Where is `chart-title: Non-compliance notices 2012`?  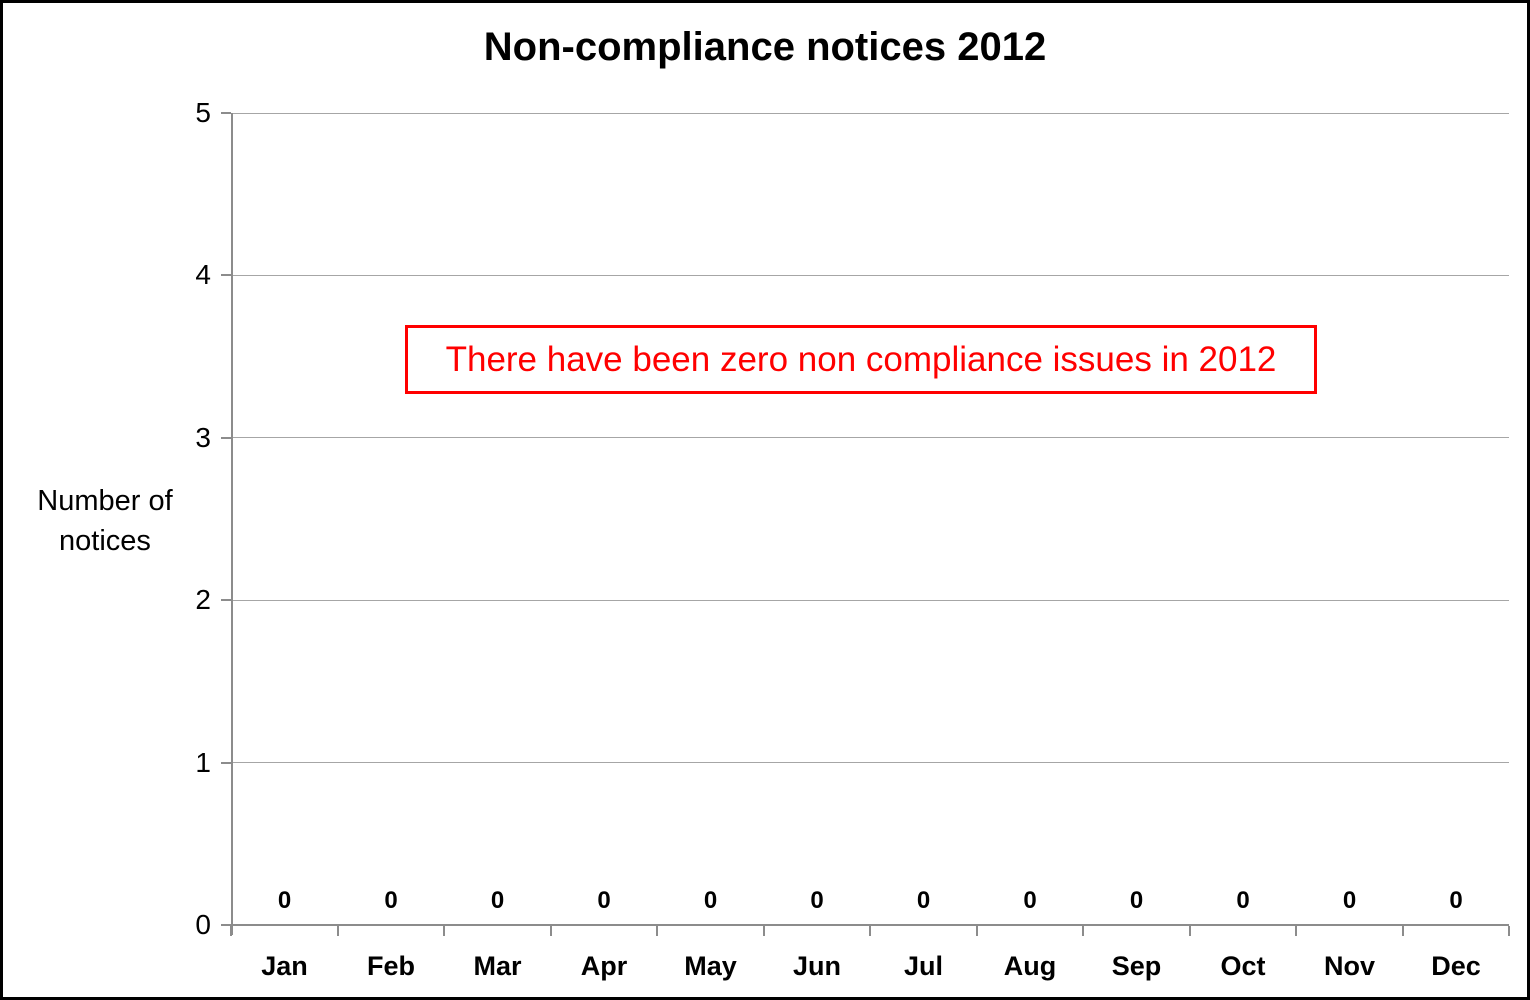
chart-title: Non-compliance notices 2012 is located at coordinates (765, 47).